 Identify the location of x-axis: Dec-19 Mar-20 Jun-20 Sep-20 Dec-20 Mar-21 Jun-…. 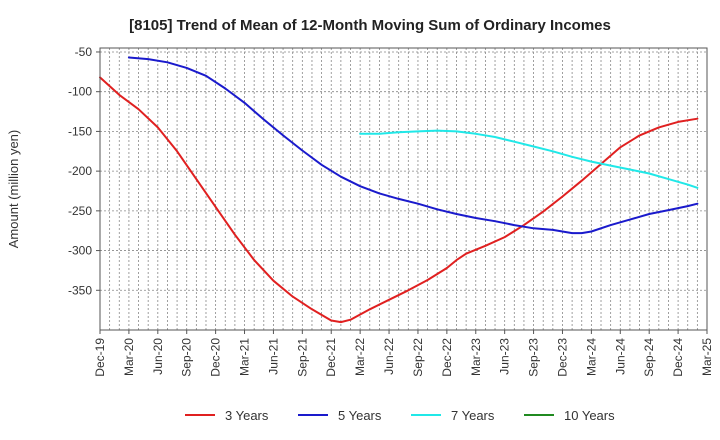
(403, 353).